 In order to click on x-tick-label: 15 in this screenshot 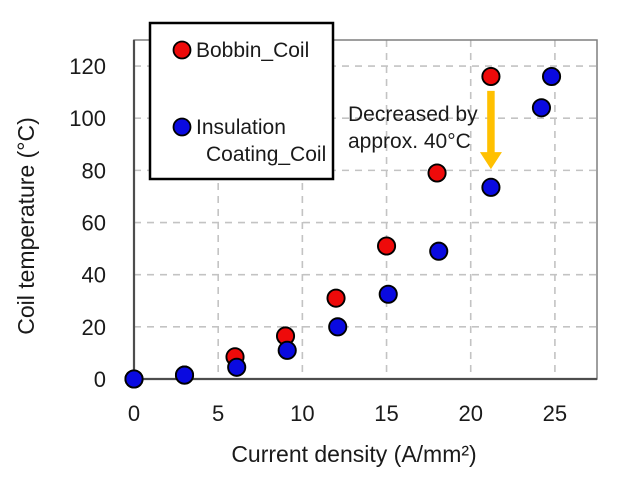, I will do `click(386, 413)`.